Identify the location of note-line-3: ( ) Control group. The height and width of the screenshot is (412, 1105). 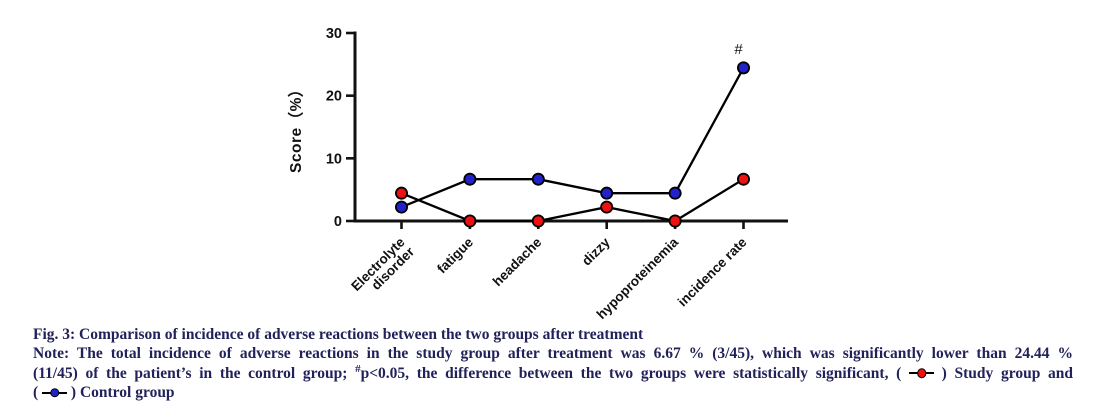
(553, 392).